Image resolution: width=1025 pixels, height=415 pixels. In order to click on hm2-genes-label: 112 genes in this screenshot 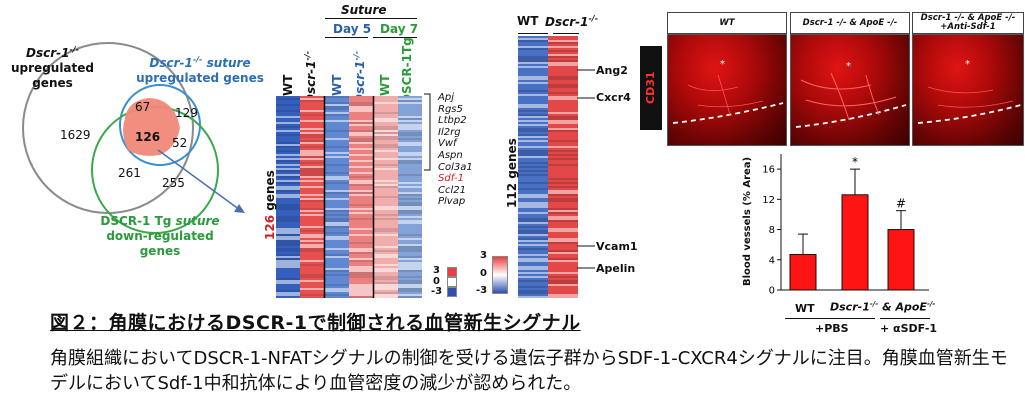, I will do `click(512, 173)`.